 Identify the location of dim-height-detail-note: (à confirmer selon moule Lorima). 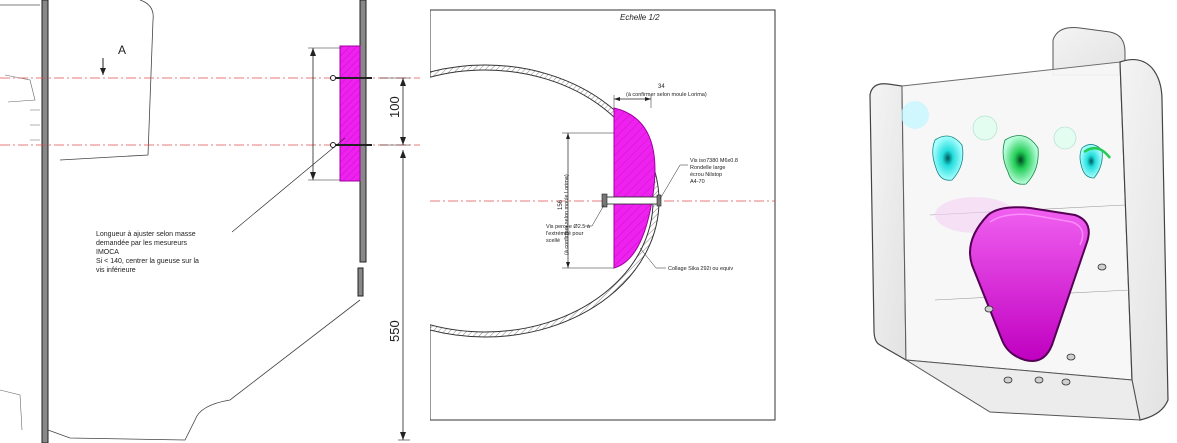
(567, 214).